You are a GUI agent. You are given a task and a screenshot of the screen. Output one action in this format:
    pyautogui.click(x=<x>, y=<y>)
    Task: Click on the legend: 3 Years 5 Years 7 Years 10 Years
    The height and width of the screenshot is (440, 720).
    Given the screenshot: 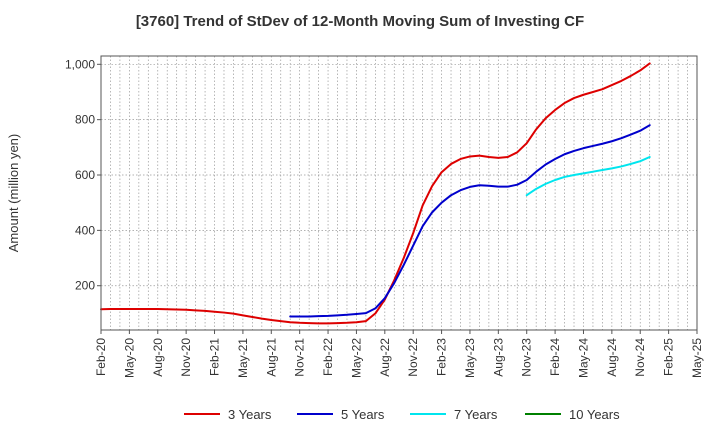 What is the action you would take?
    pyautogui.click(x=402, y=414)
    